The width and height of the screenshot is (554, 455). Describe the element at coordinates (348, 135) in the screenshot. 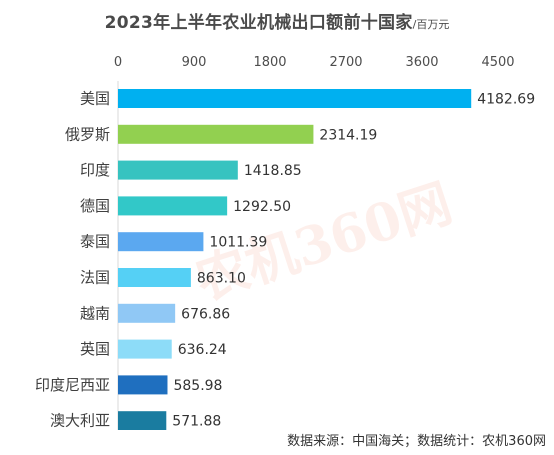

I see `value-label: 2314.19` at that location.